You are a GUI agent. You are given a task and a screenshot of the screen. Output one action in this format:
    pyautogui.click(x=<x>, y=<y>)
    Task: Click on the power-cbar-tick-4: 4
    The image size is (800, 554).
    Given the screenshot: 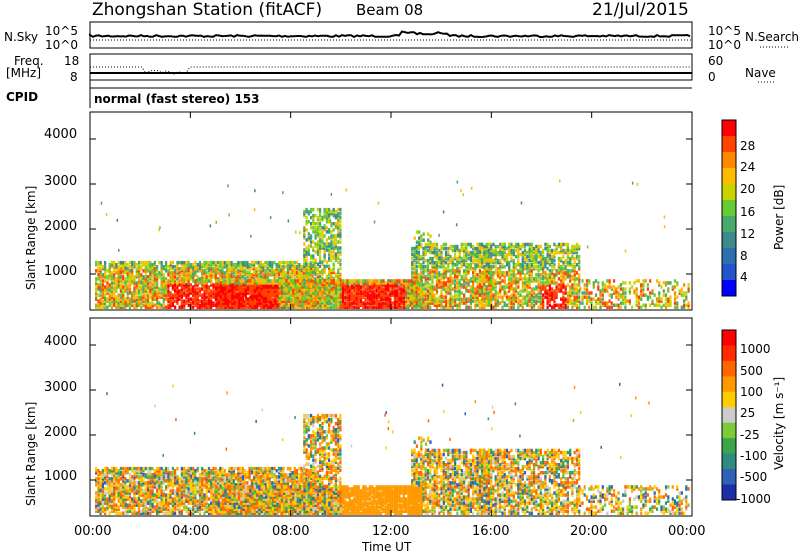 What is the action you would take?
    pyautogui.click(x=744, y=277)
    